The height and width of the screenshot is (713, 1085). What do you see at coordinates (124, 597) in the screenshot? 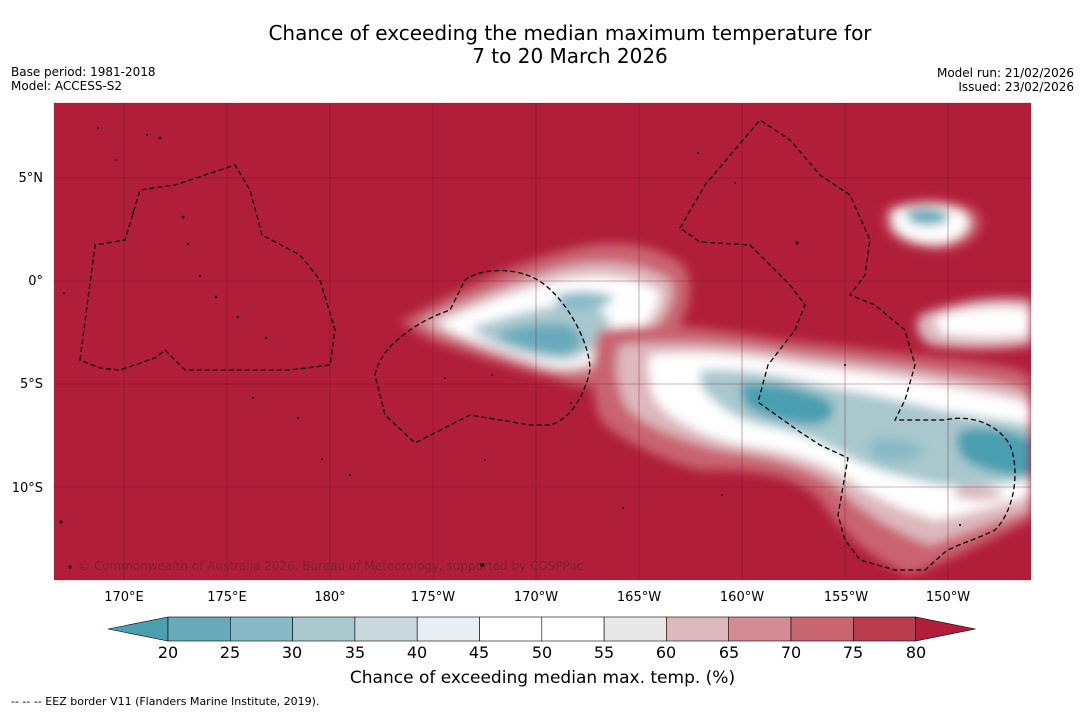
I see `lon-label-170e: 170°E` at bounding box center [124, 597].